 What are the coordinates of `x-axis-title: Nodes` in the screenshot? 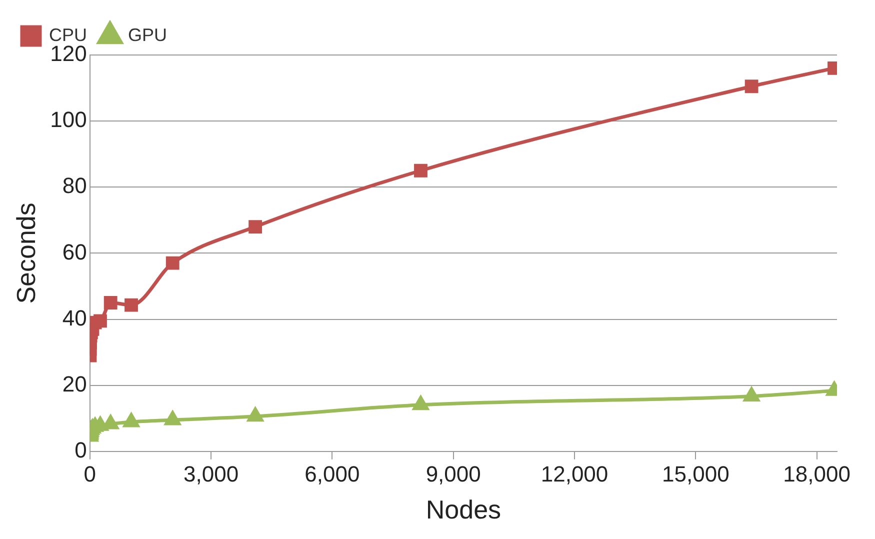 It's located at (464, 509).